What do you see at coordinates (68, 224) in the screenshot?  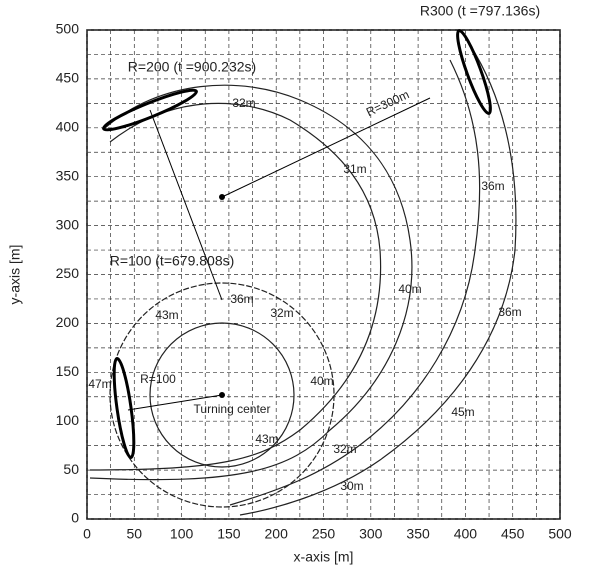 I see `y-tick-label: 300` at bounding box center [68, 224].